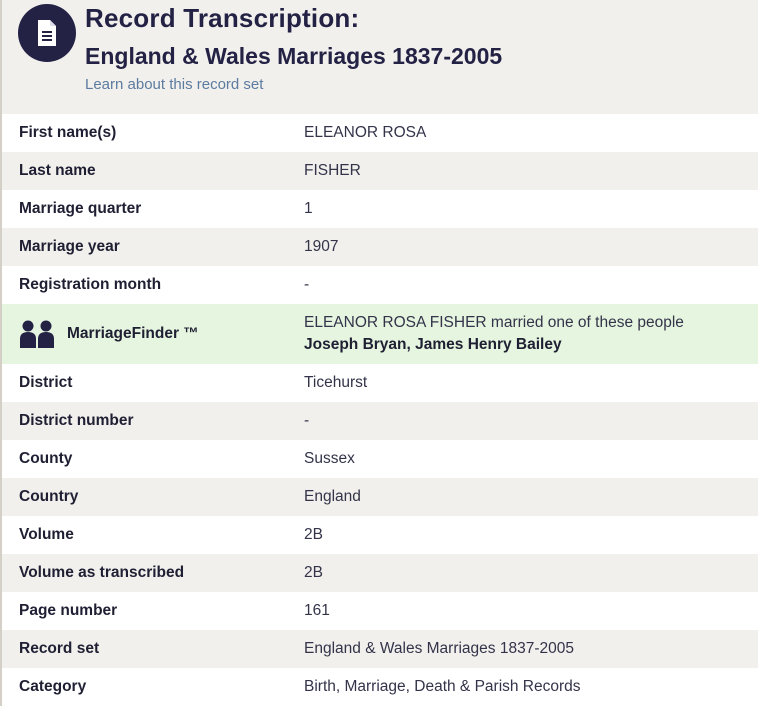  I want to click on table-row: District number -, so click(380, 421).